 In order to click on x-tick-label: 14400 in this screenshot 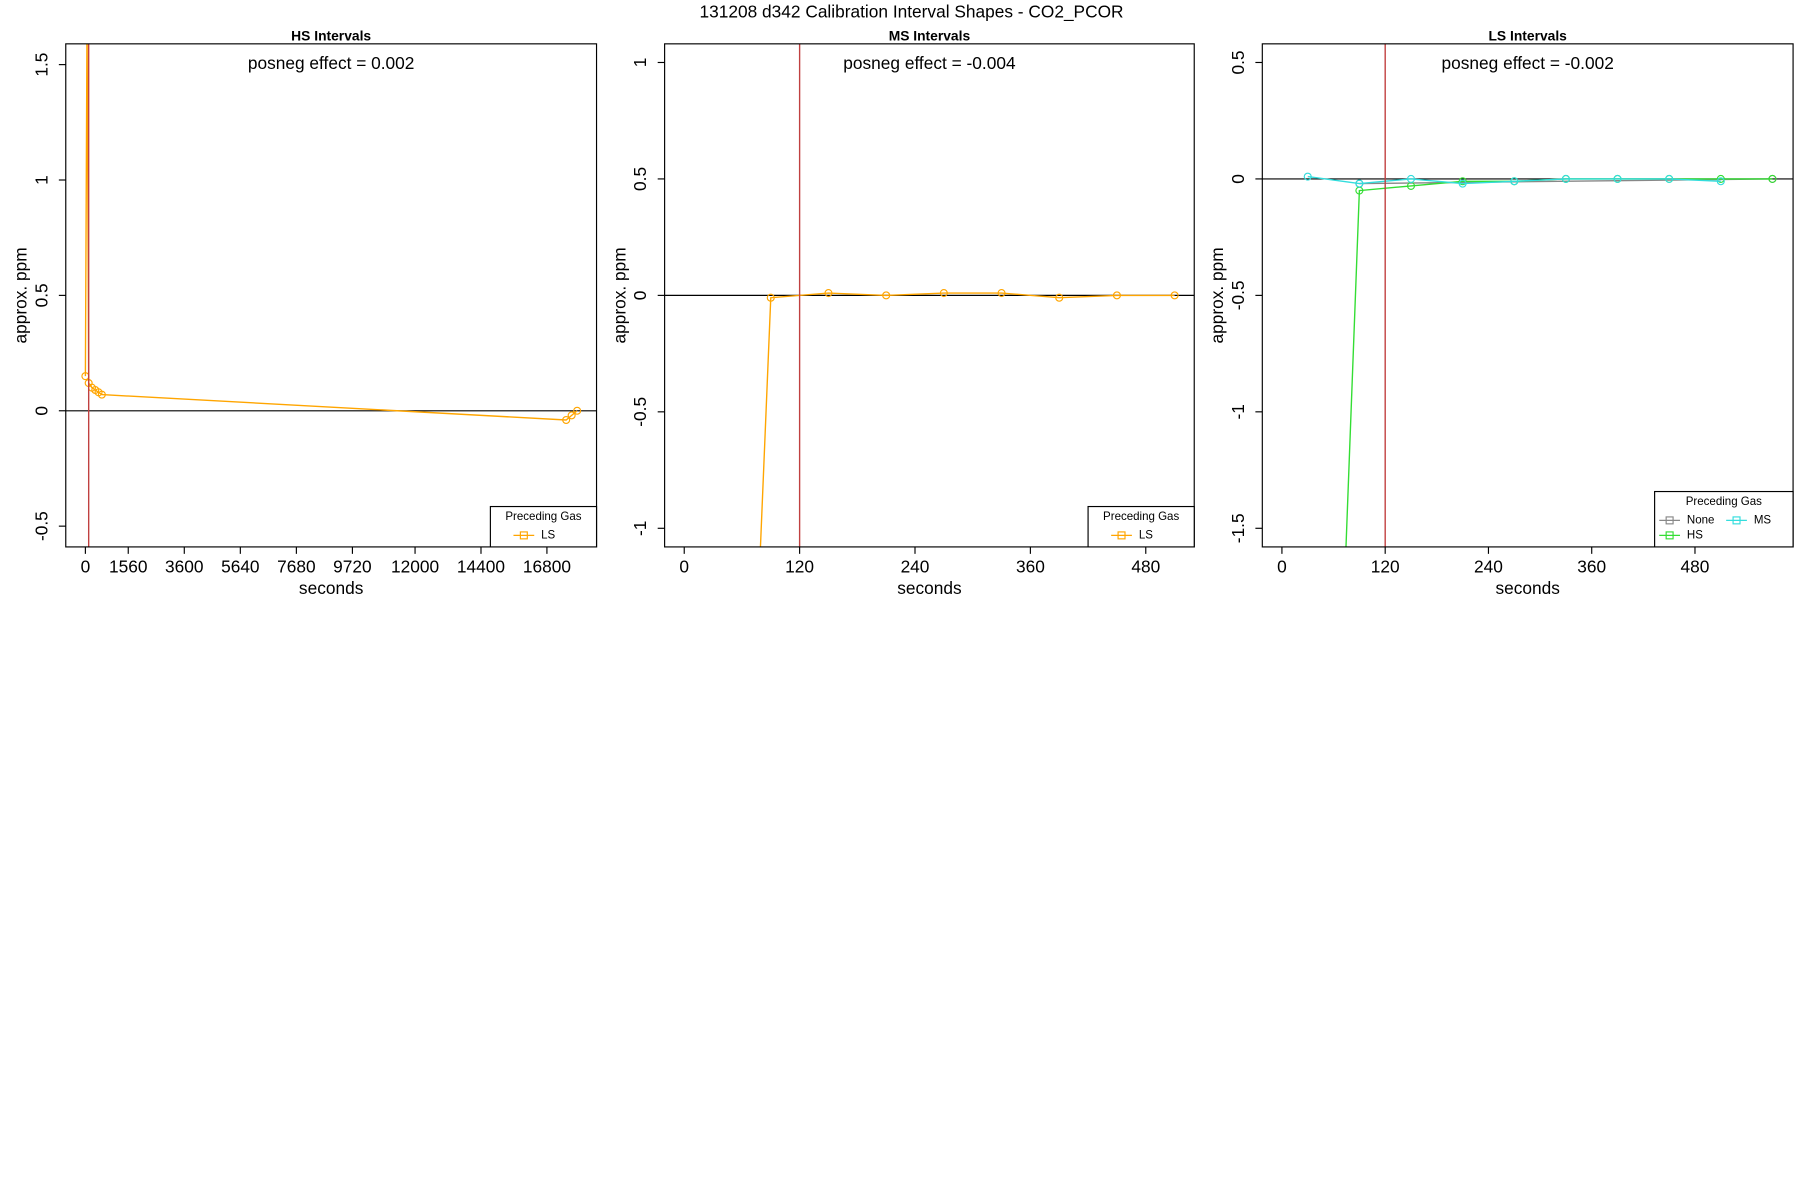, I will do `click(481, 566)`.